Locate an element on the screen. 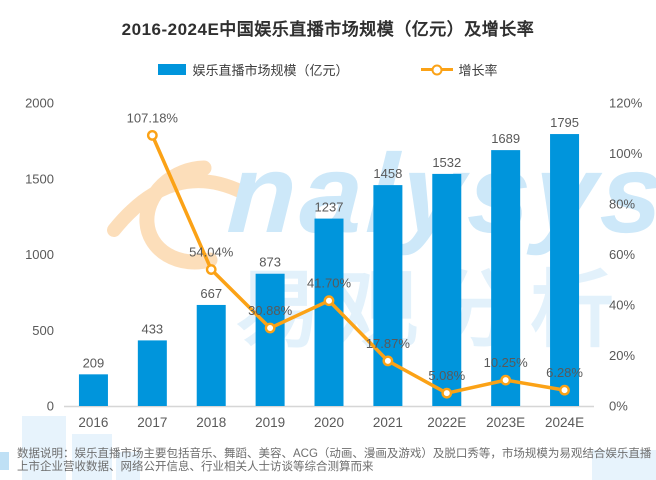 Image resolution: width=656 pixels, height=480 pixels. x-axis-label-2017: 2017 is located at coordinates (152, 422).